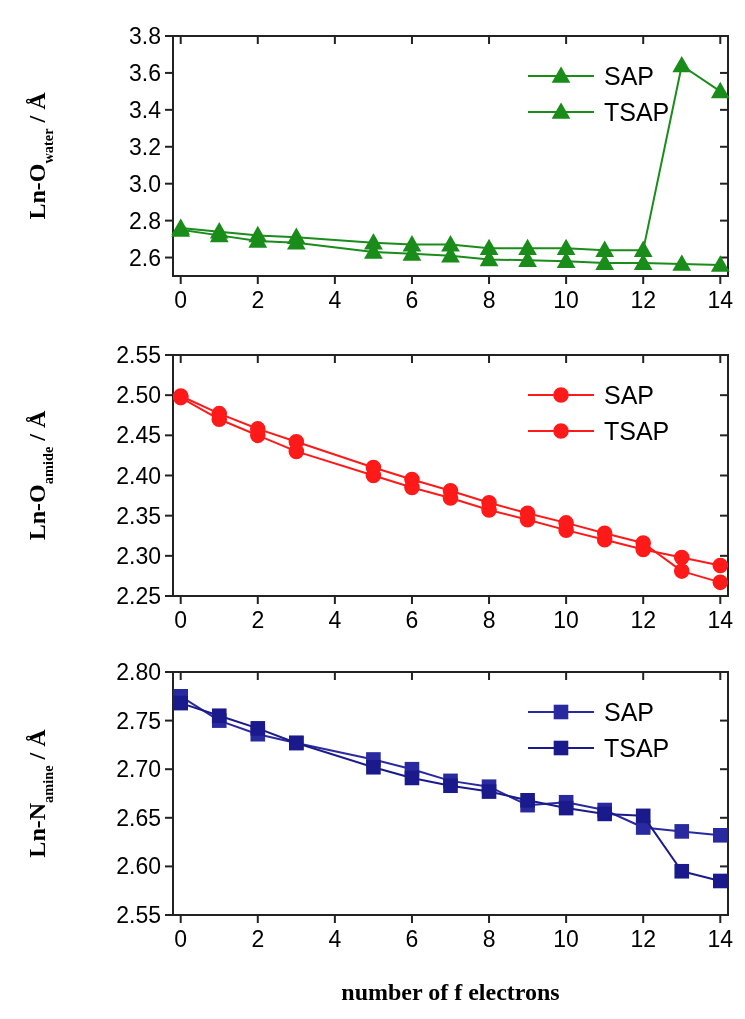  Describe the element at coordinates (145, 36) in the screenshot. I see `y-tick-label: 3.8` at that location.